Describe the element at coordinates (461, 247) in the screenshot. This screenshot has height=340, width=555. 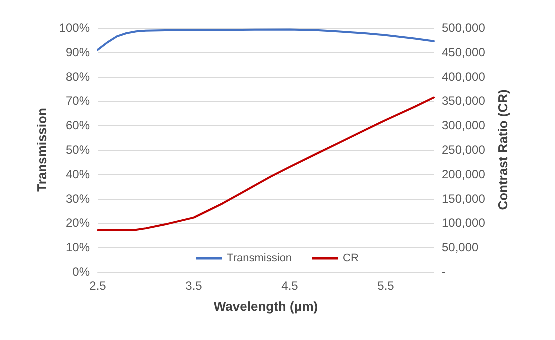
I see `y2-tick-label: 50,000` at that location.